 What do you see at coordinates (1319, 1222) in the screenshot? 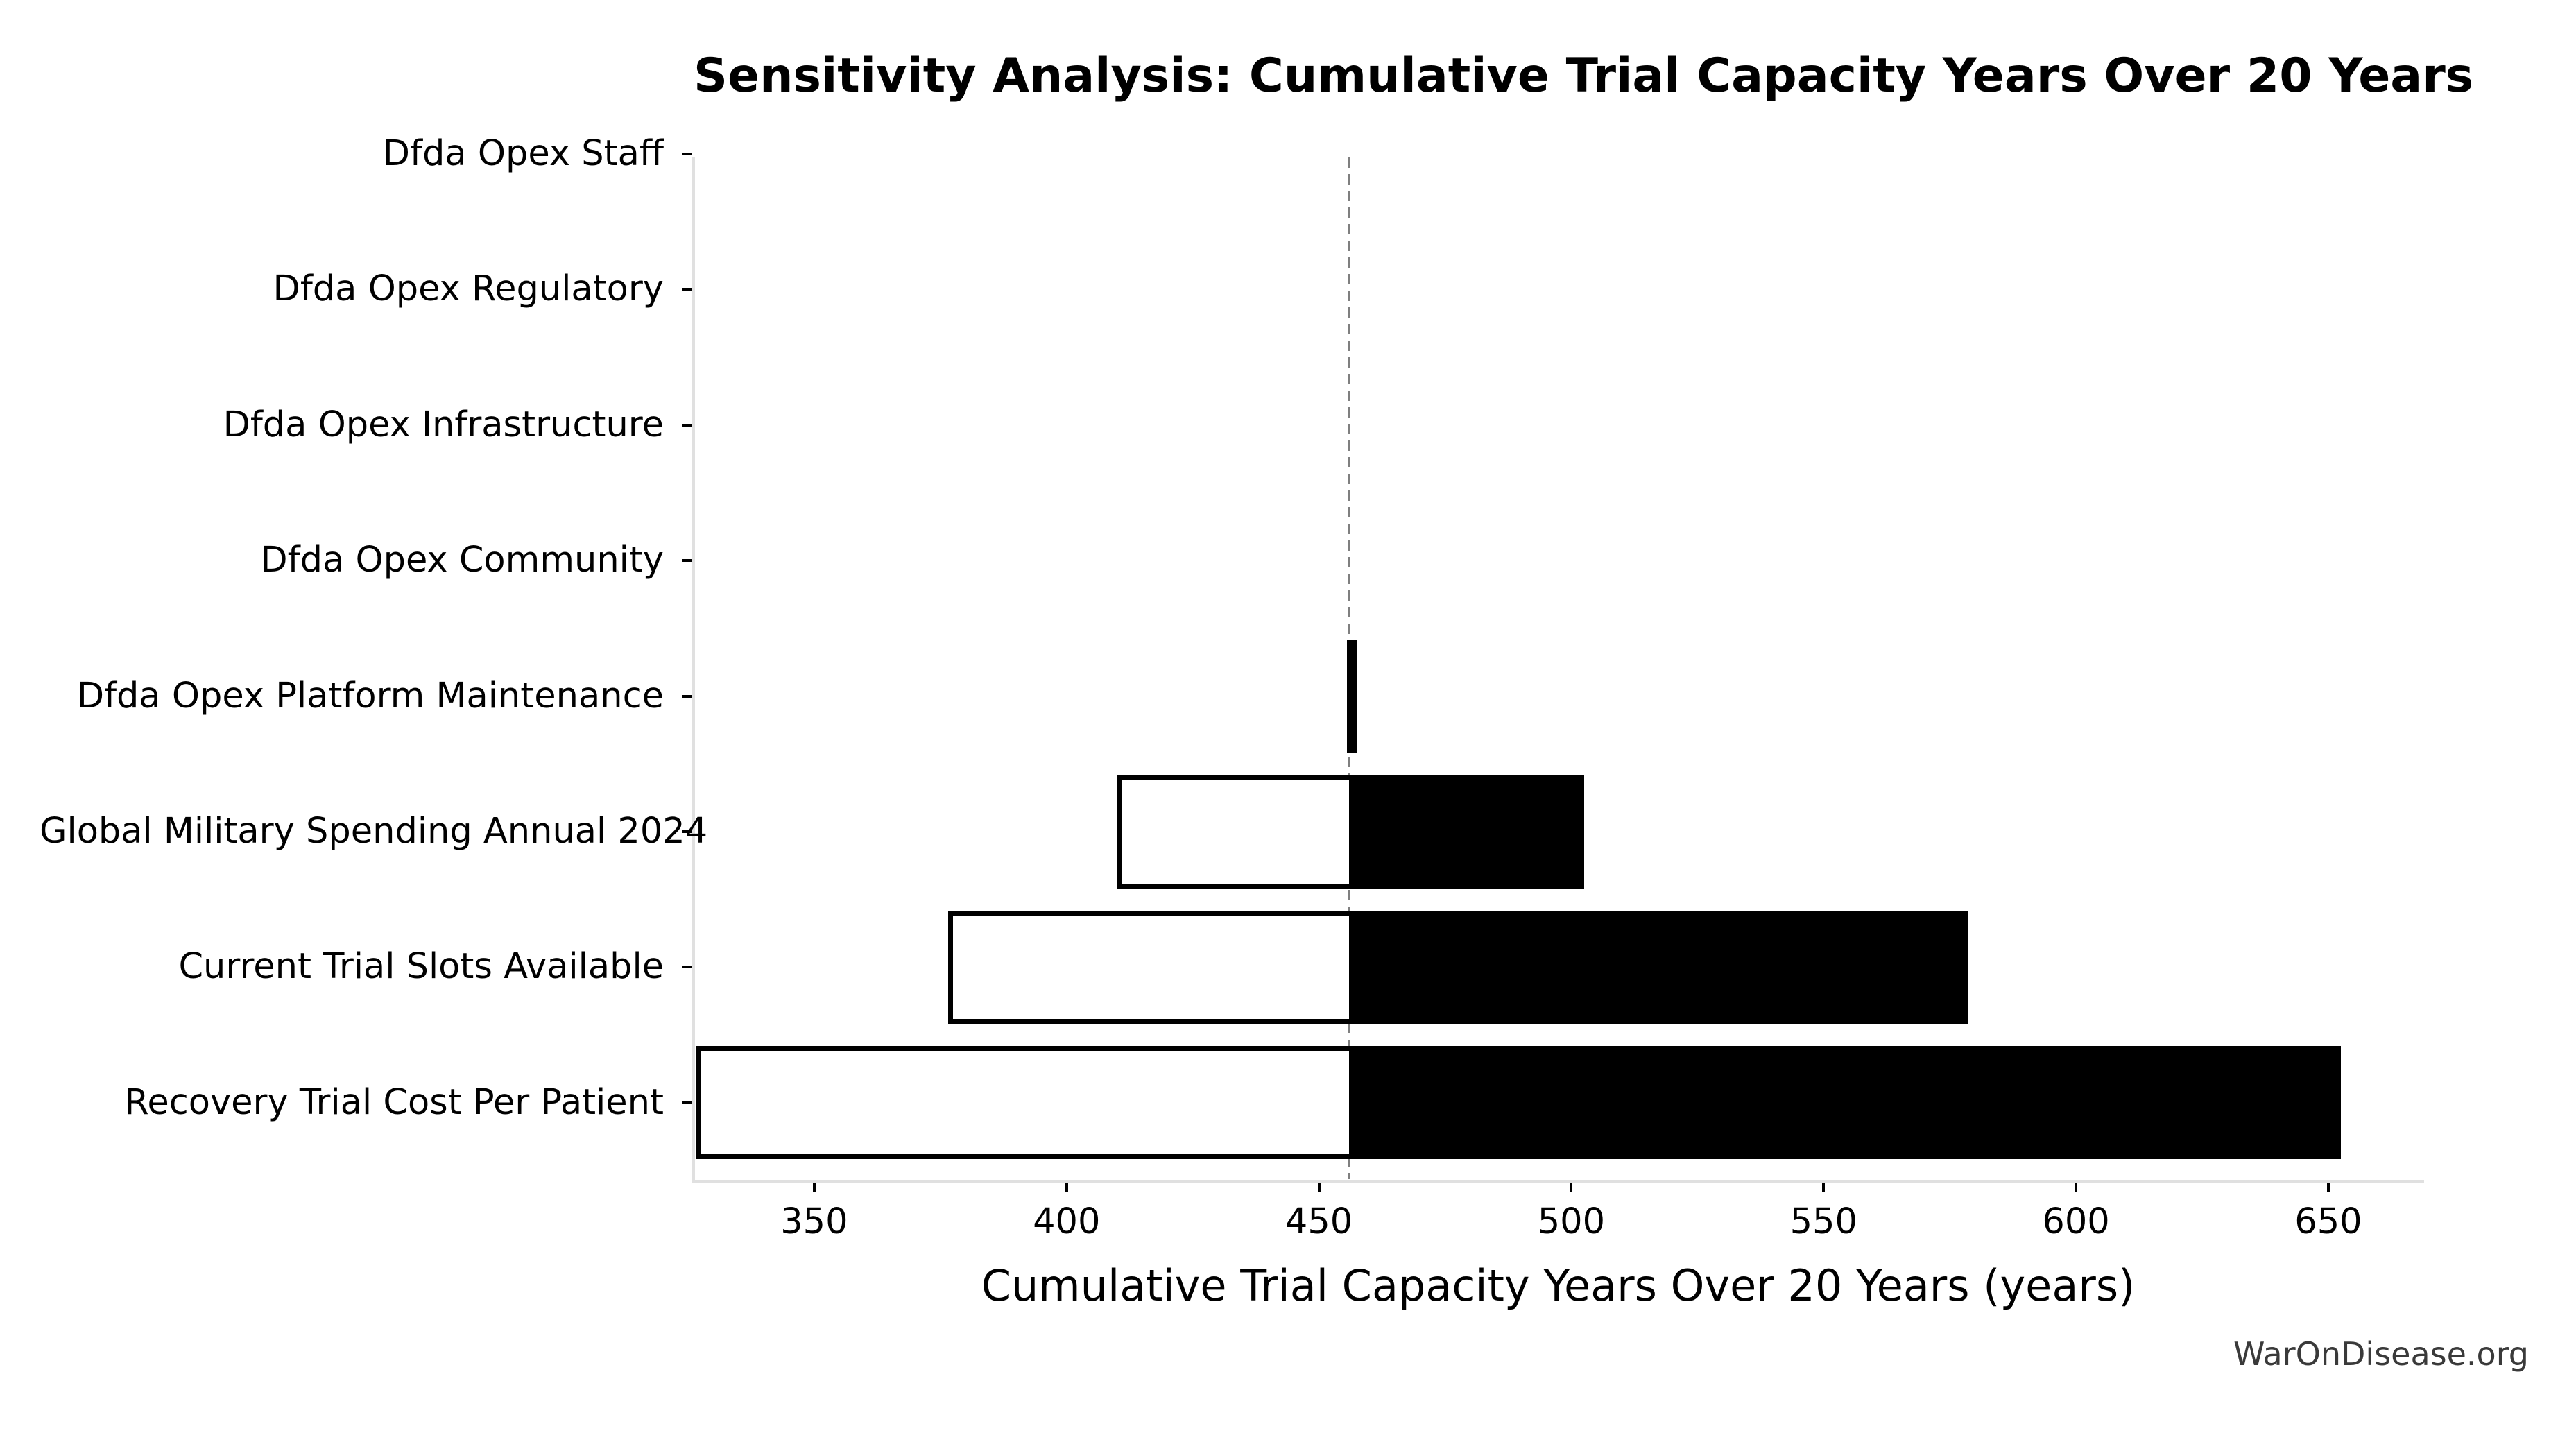
I see `x-tick-label: 450` at bounding box center [1319, 1222].